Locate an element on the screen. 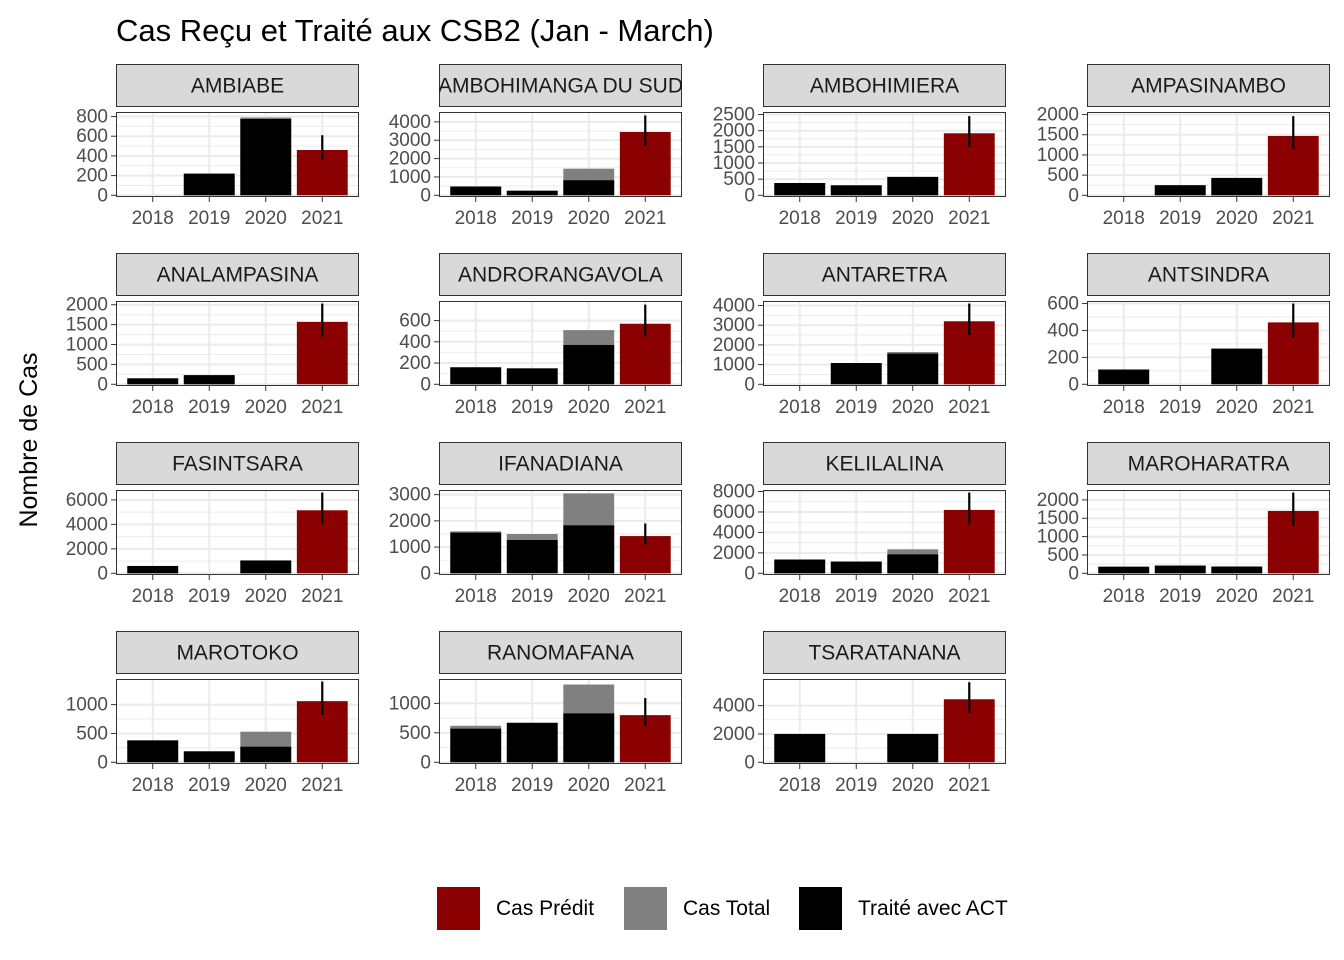 This screenshot has height=960, width=1344. facet-strip-label: ANDRORANGAVOLA is located at coordinates (560, 275).